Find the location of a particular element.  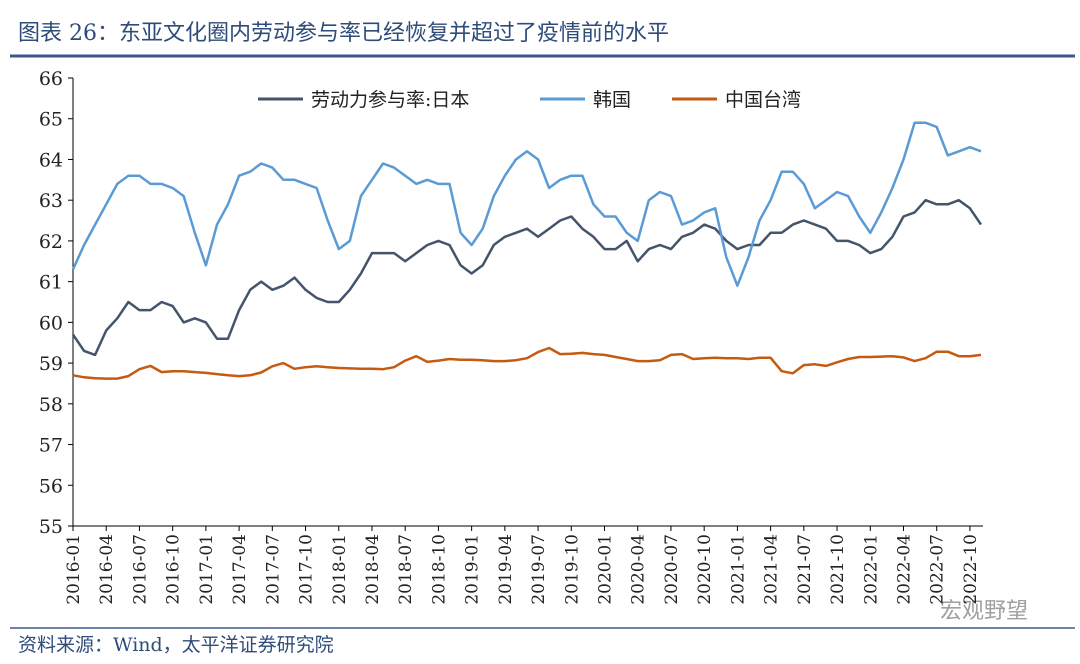

x-tick-label: 2018-04 is located at coordinates (373, 569).